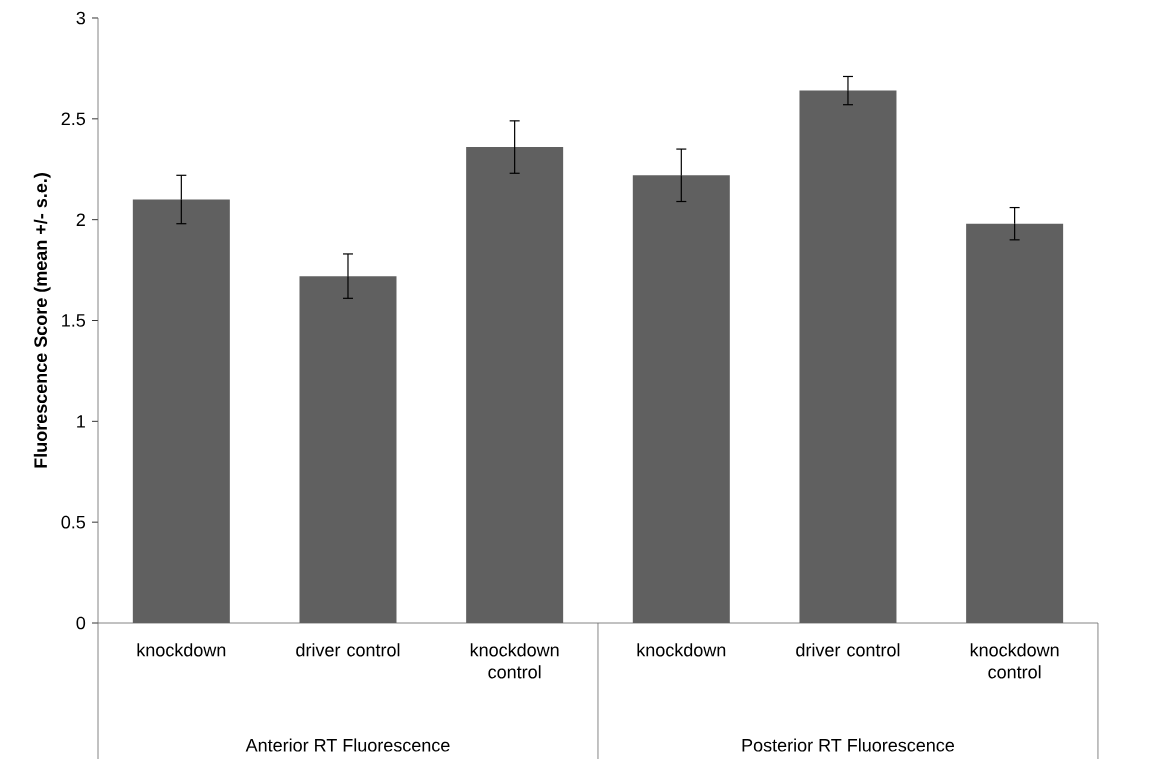 This screenshot has width=1154, height=760. Describe the element at coordinates (81, 421) in the screenshot. I see `y-tick-label: 1` at that location.